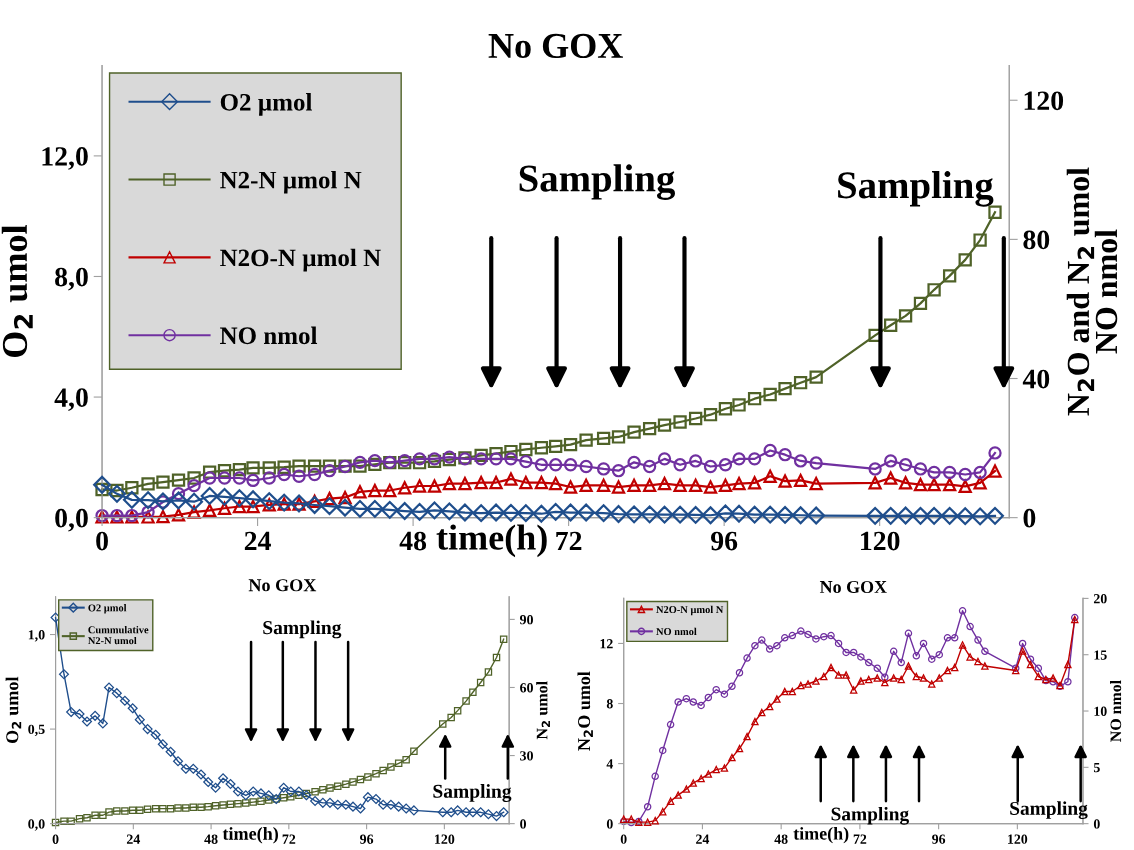 The height and width of the screenshot is (850, 1134). Describe the element at coordinates (606, 644) in the screenshot. I see `y-tick-label: 12` at that location.